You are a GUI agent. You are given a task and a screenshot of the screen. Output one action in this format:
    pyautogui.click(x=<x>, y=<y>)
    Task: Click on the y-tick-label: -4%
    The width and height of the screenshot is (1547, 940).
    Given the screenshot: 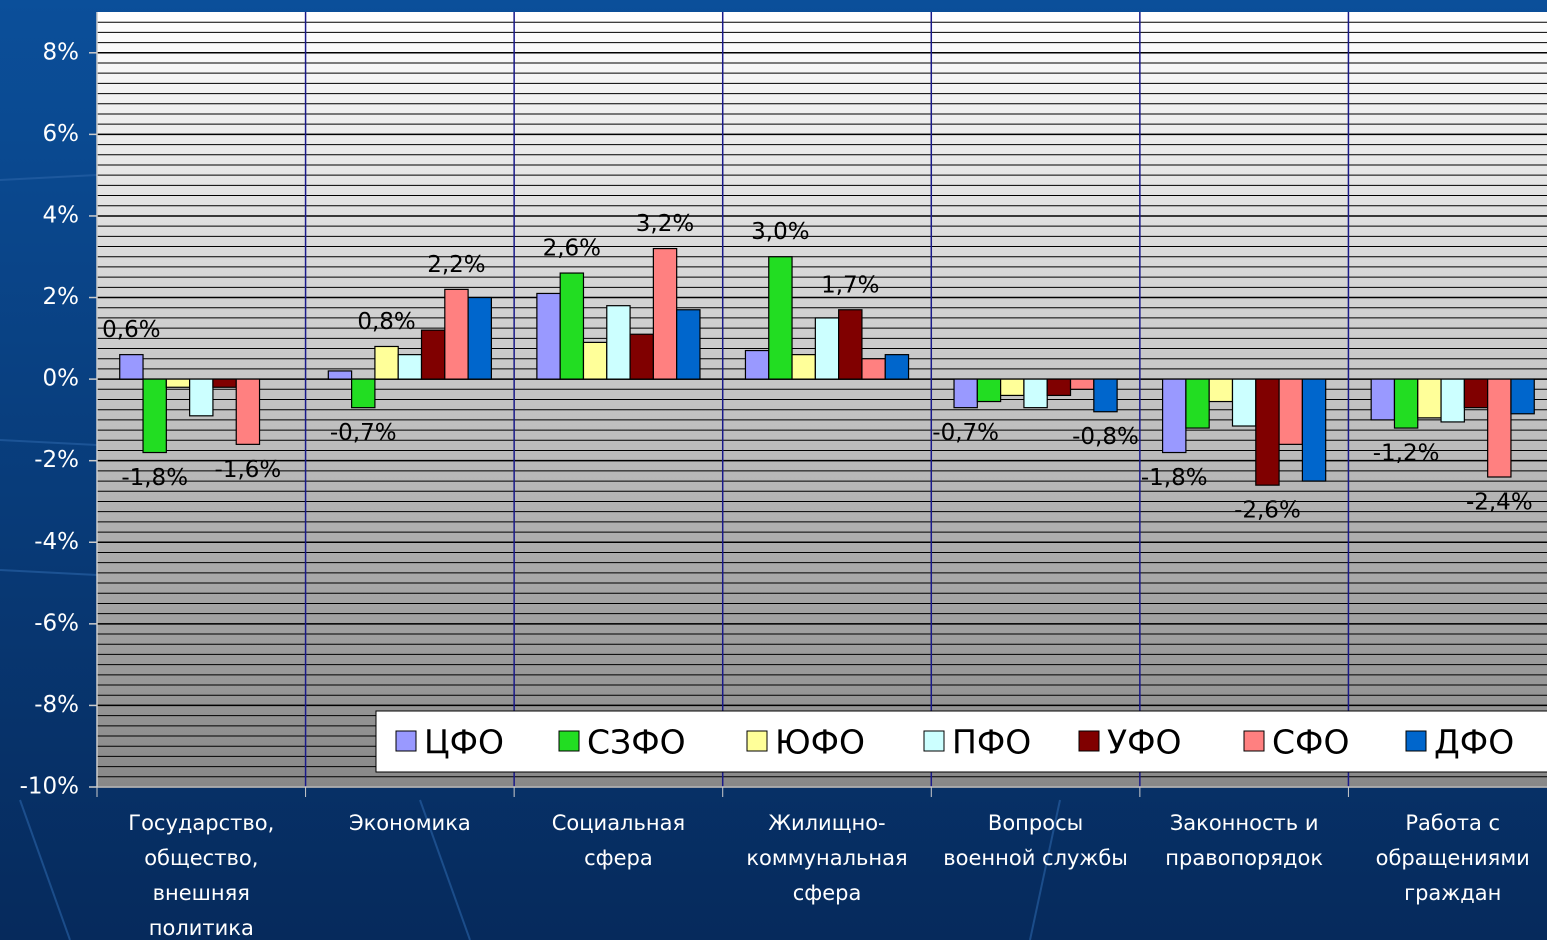 What is the action you would take?
    pyautogui.click(x=56, y=542)
    